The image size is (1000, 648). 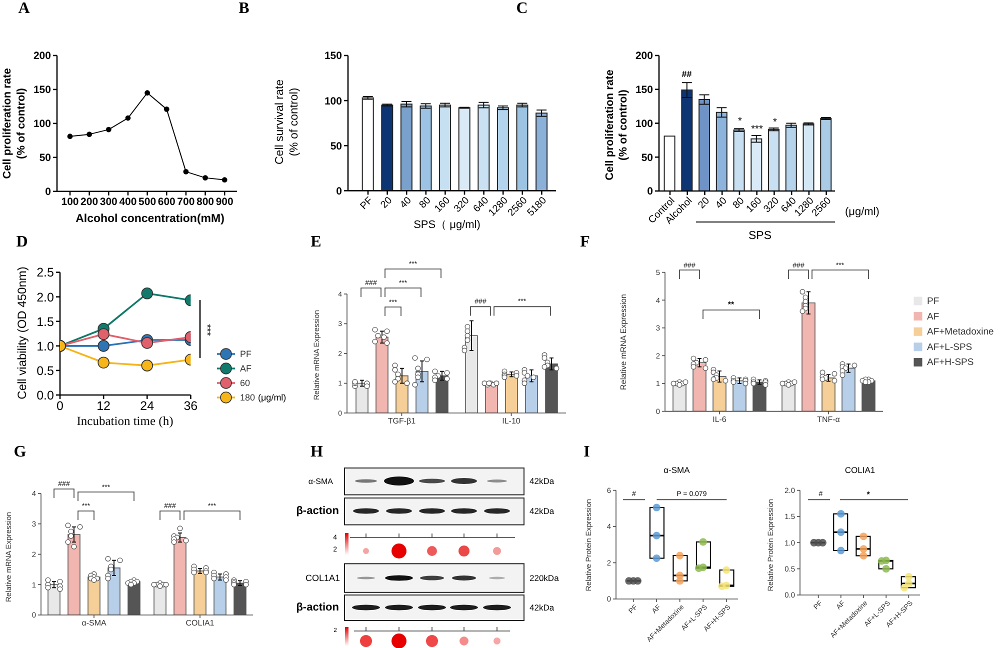 What do you see at coordinates (366, 203) in the screenshot?
I see `x-tick-label: PF` at bounding box center [366, 203].